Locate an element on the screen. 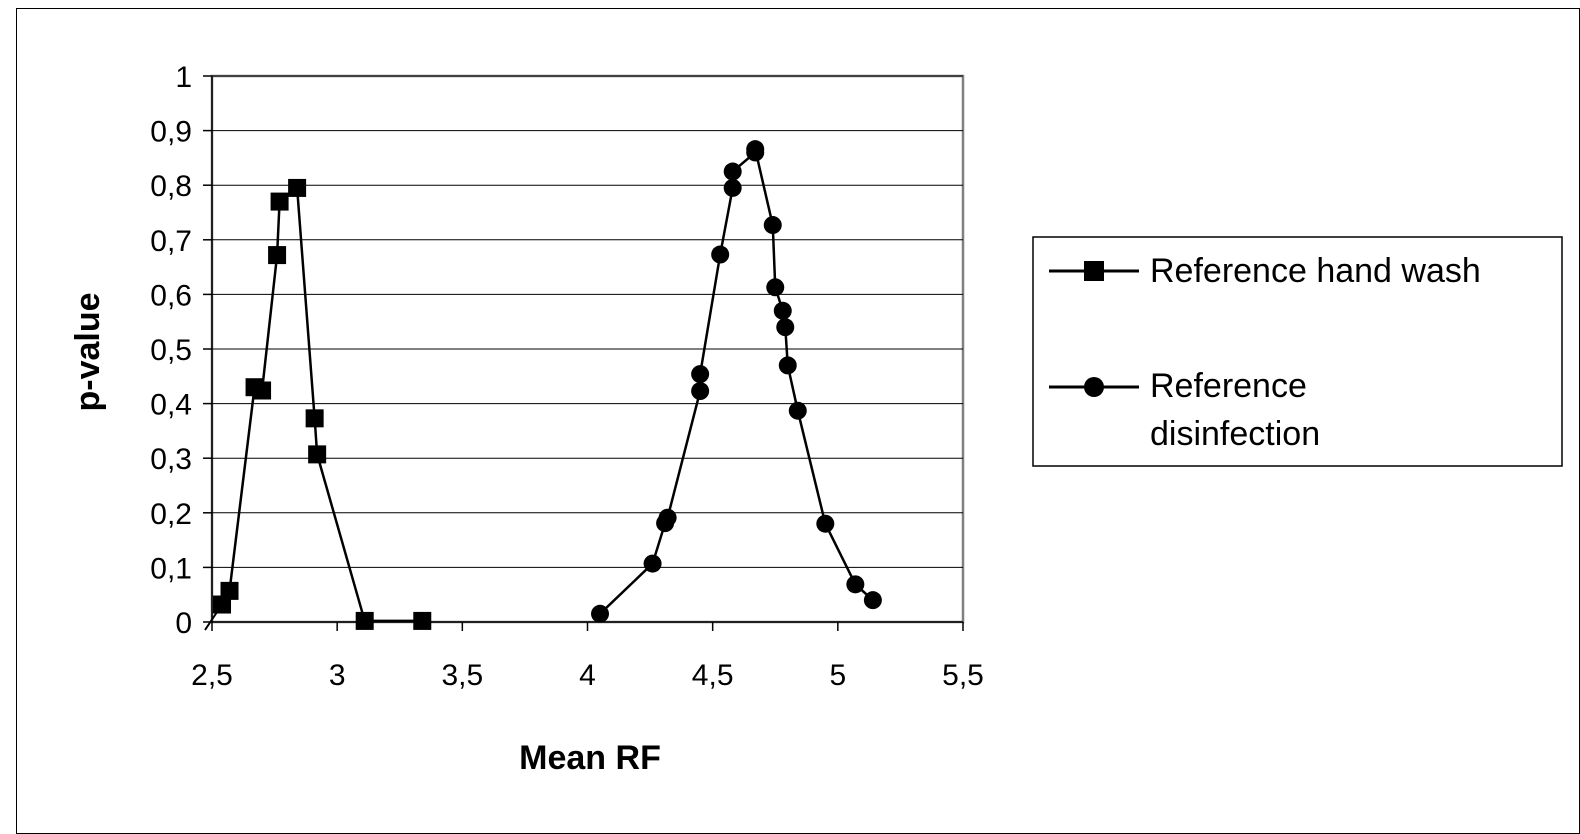  legend-circle-marker is located at coordinates (1094, 387).